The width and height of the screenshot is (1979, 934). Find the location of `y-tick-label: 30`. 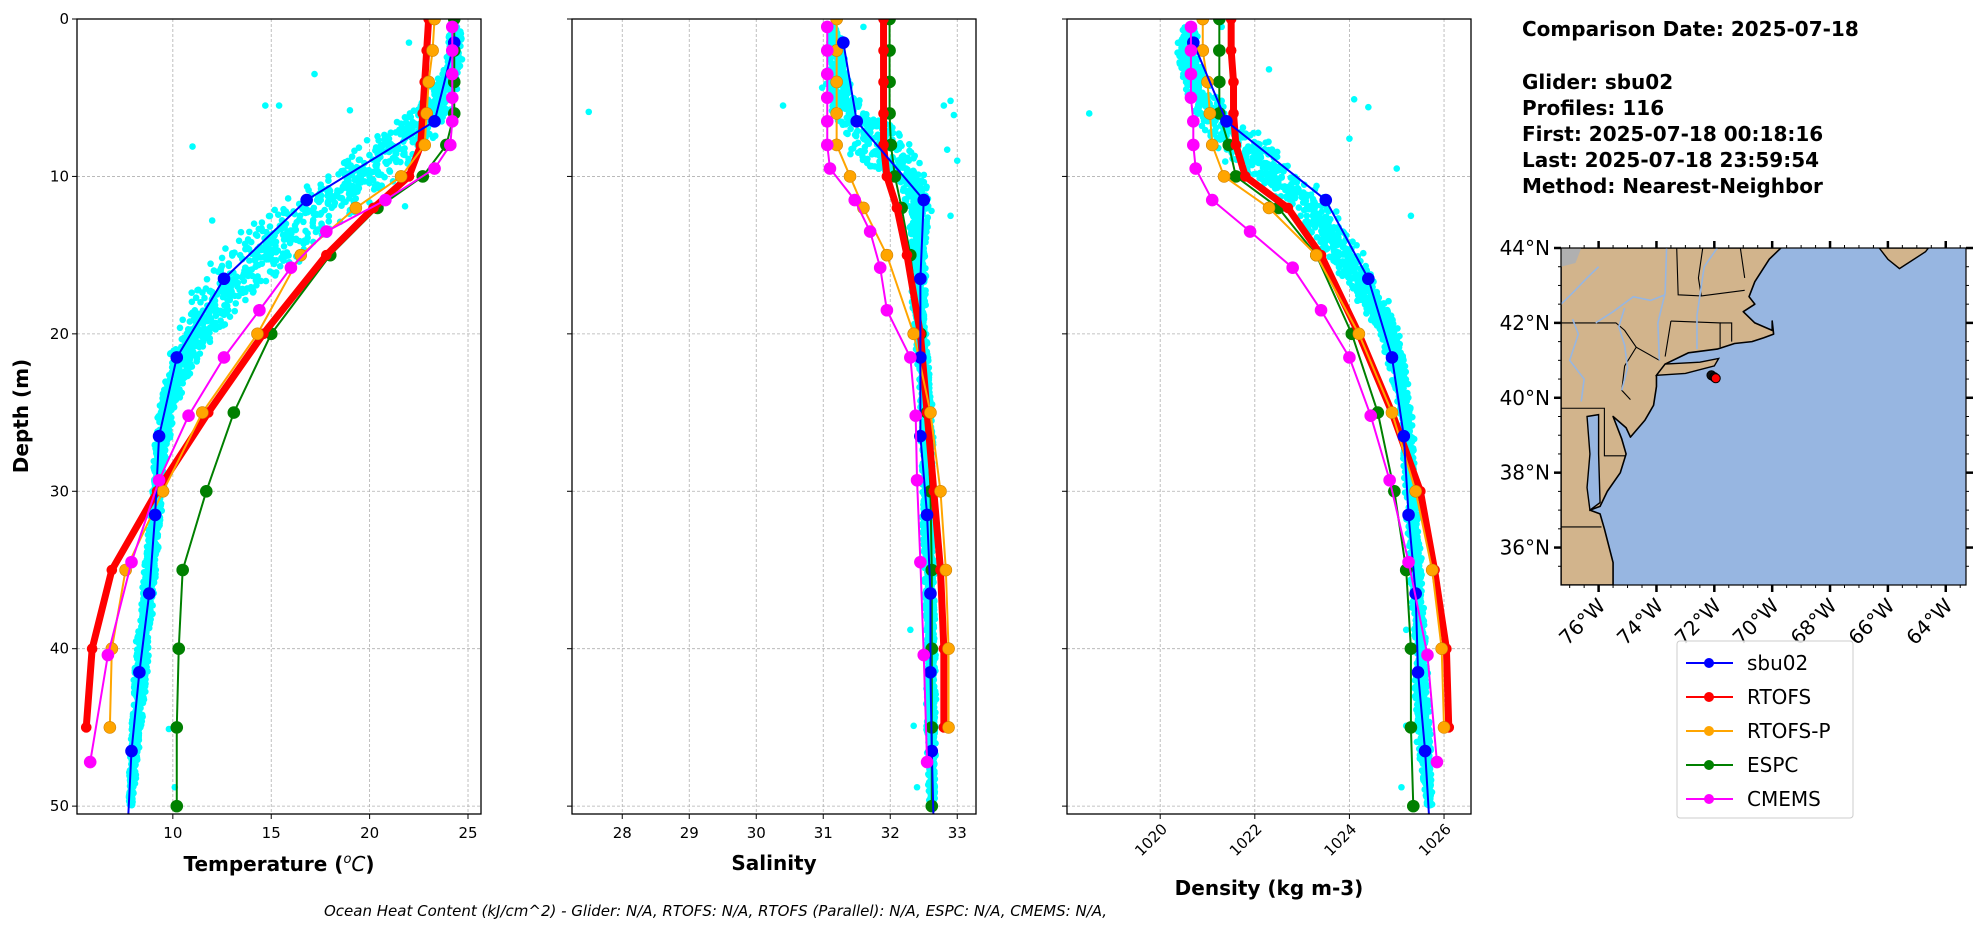

y-tick-label: 30 is located at coordinates (59, 491).